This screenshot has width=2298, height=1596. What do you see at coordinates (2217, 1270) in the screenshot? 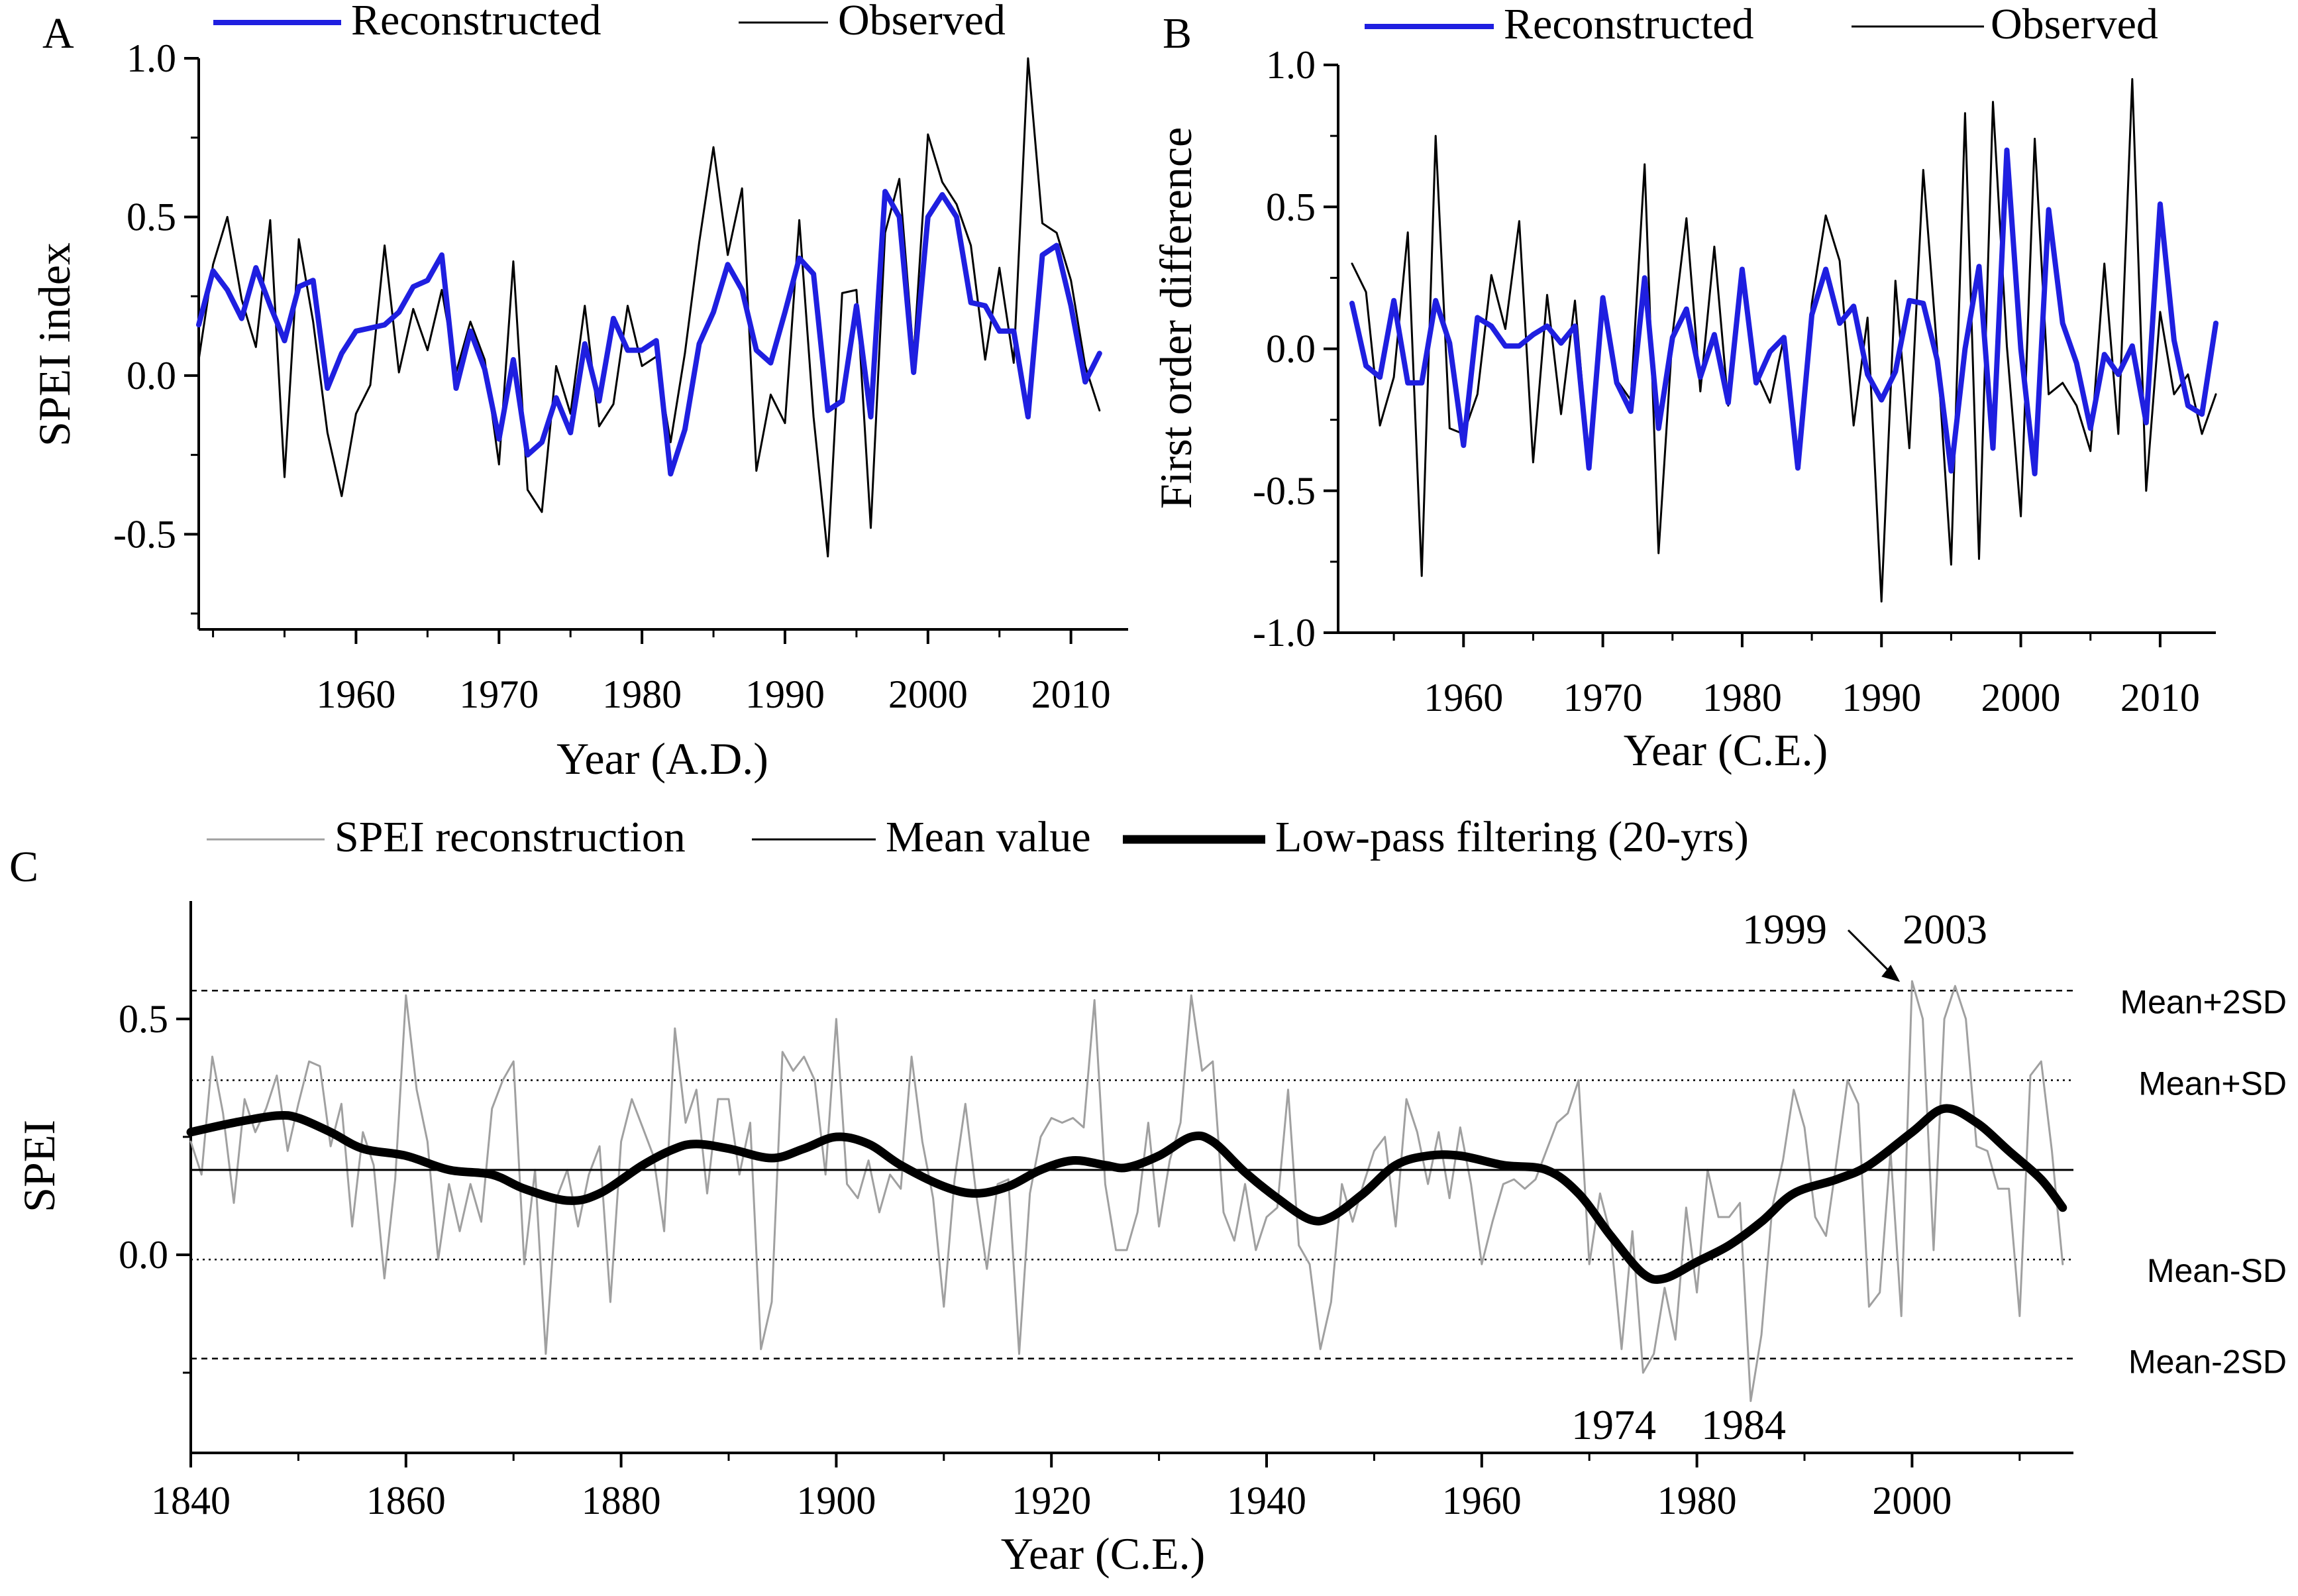
I see `reference-line-label: Mean-SD` at bounding box center [2217, 1270].